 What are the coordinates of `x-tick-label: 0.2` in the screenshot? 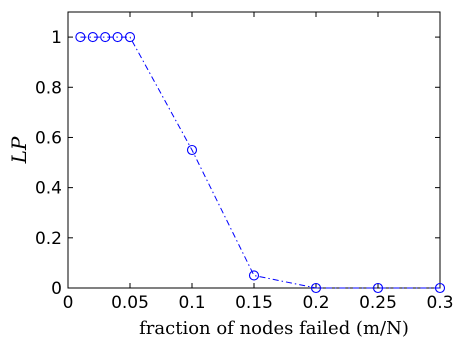 It's located at (315, 303).